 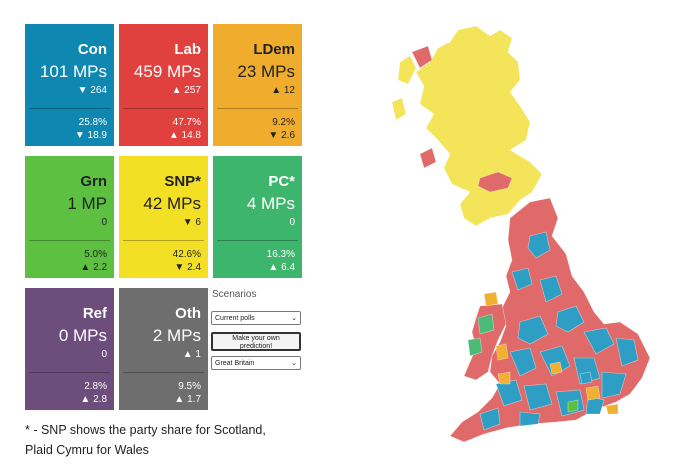 I want to click on party-seats: 459 MPs, so click(x=167, y=71).